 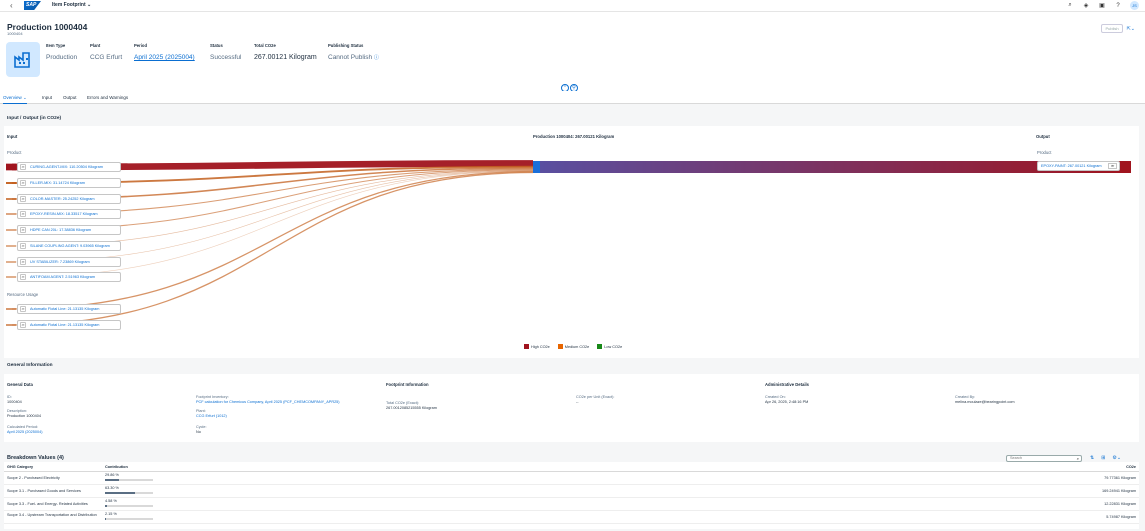 What do you see at coordinates (69, 262) in the screenshot?
I see `input-node: ≪ UV STABILIZER: 7.23869 Kilogram` at bounding box center [69, 262].